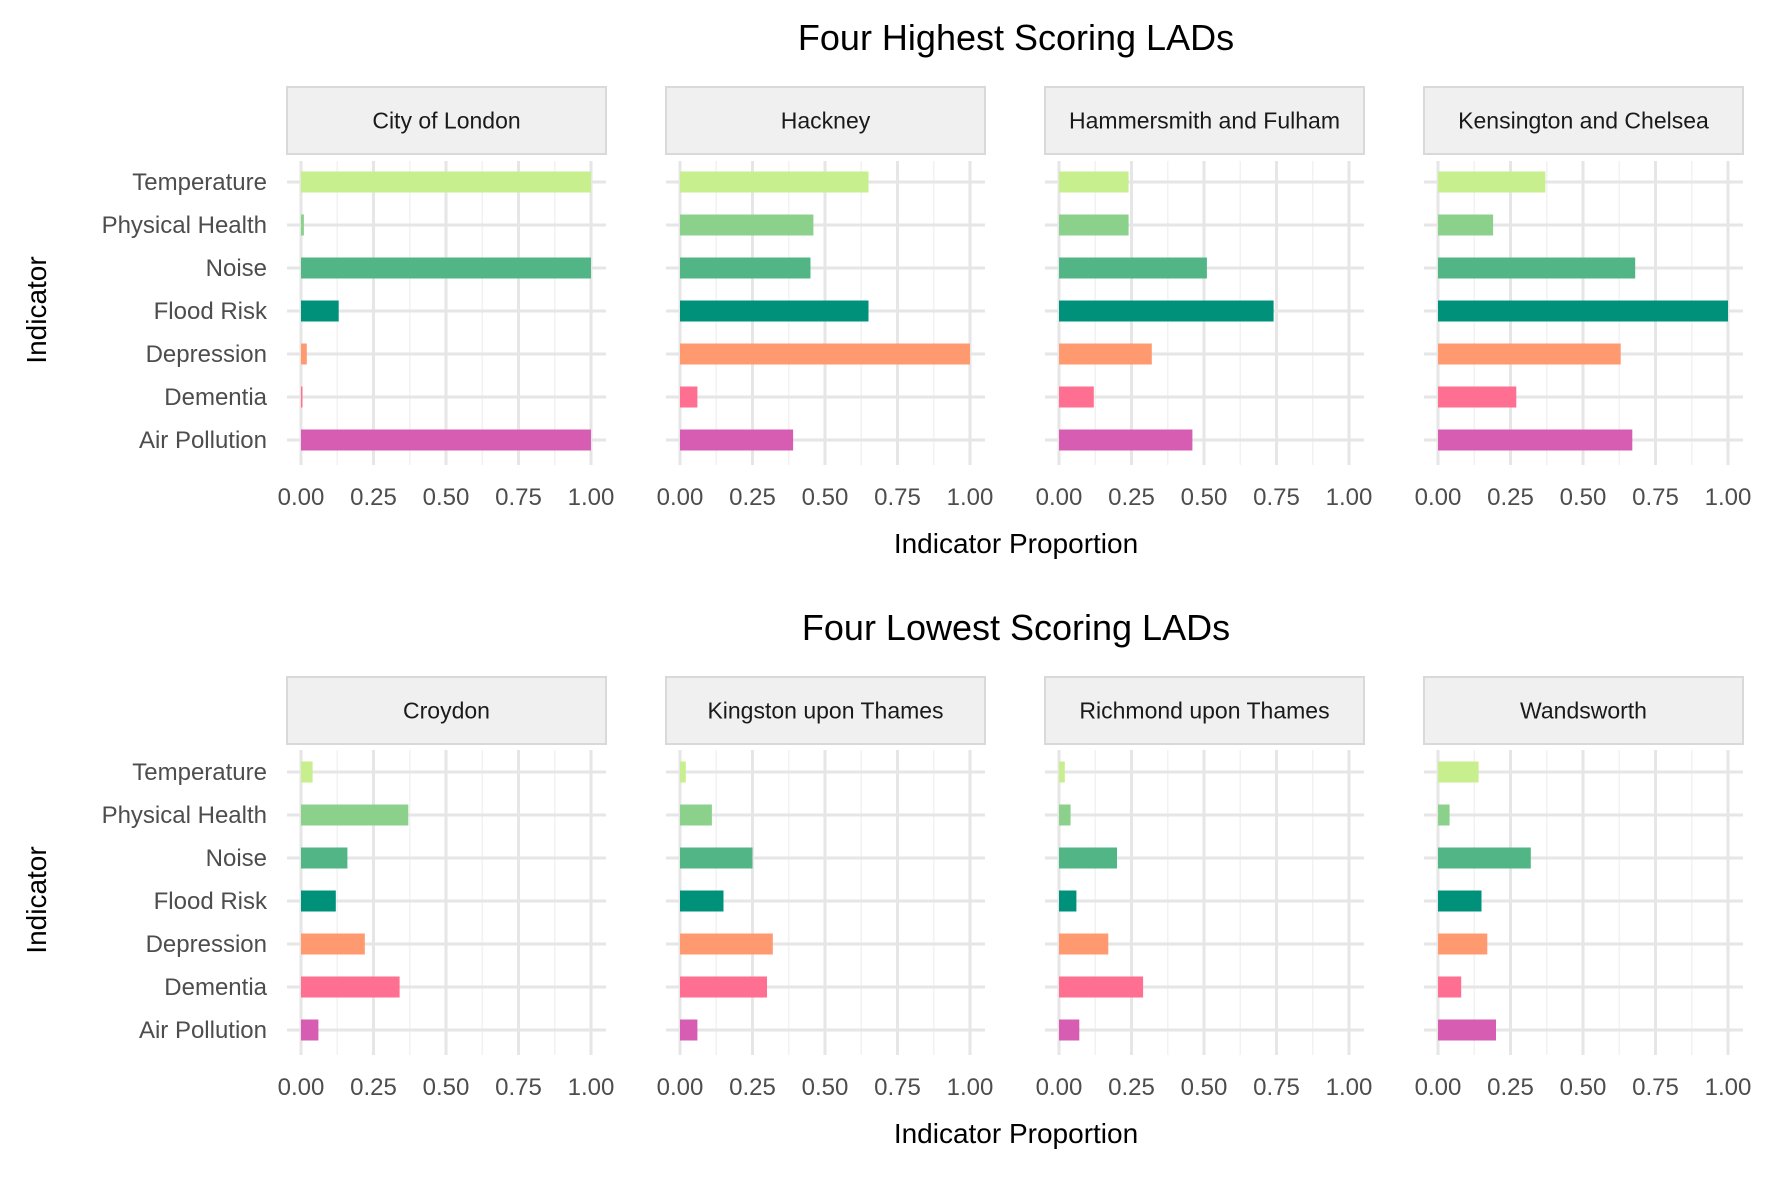  What do you see at coordinates (1016, 627) in the screenshot?
I see `chart-title: Four Lowest Scoring LADs` at bounding box center [1016, 627].